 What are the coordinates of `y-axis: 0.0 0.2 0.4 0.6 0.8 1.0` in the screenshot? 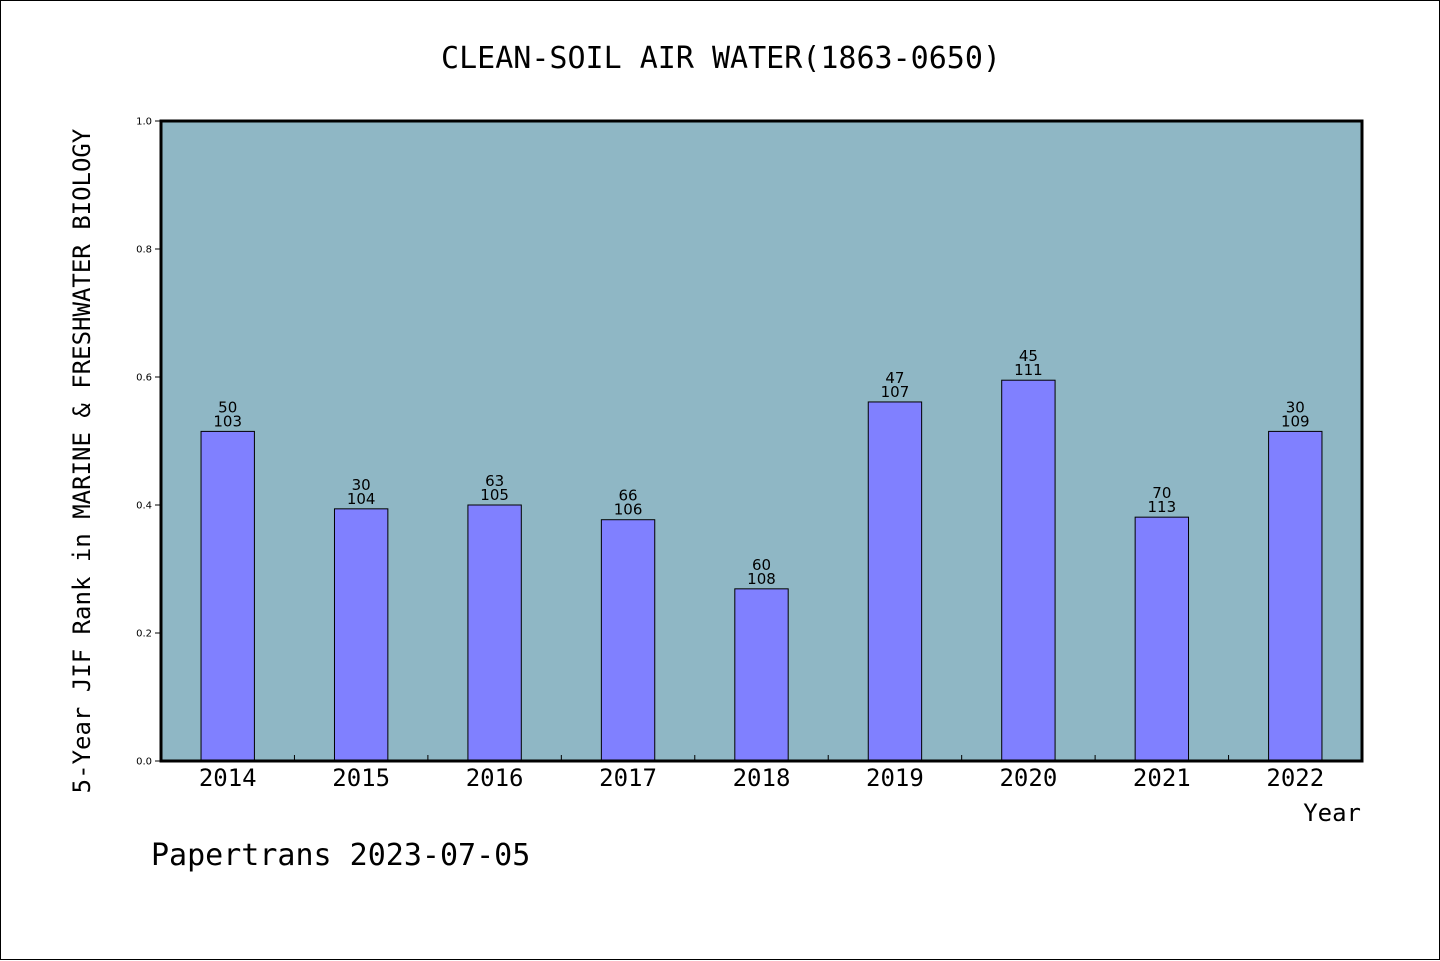 It's located at (148, 442).